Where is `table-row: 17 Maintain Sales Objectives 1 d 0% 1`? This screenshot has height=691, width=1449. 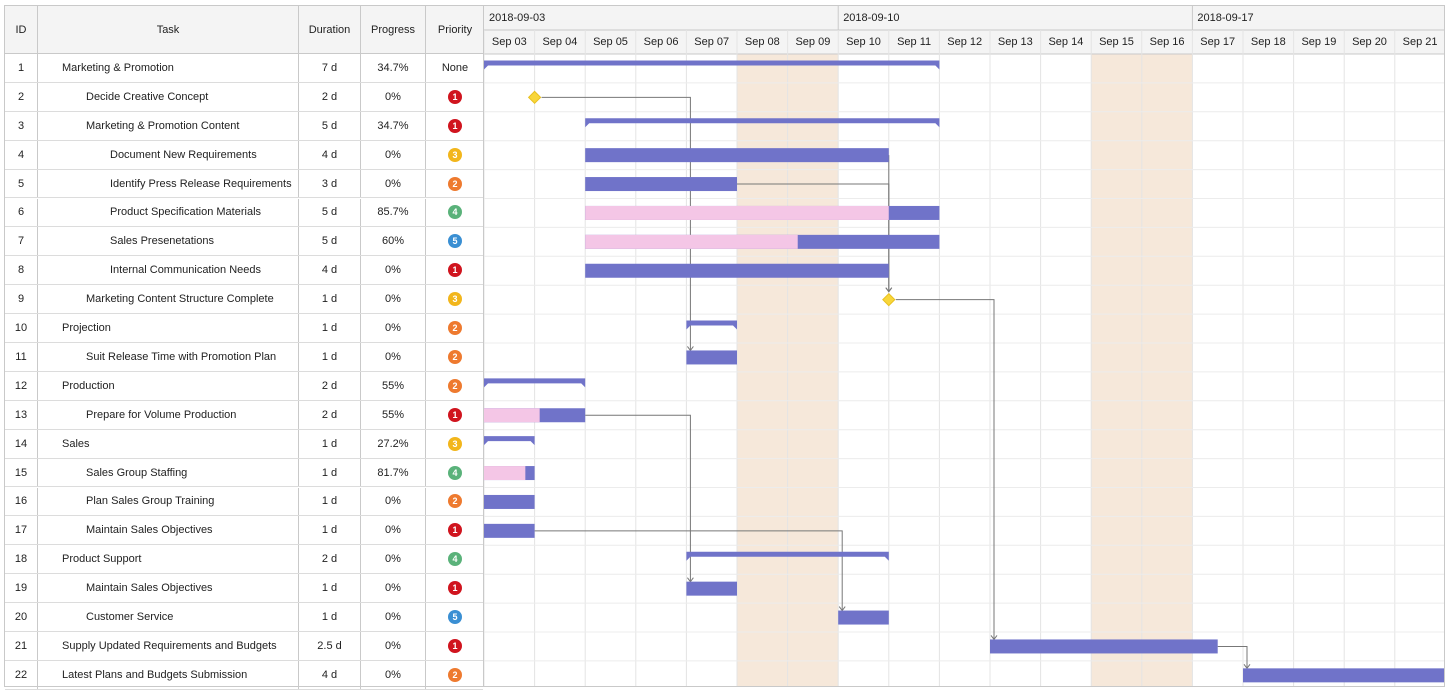 table-row: 17 Maintain Sales Objectives 1 d 0% 1 is located at coordinates (244, 531).